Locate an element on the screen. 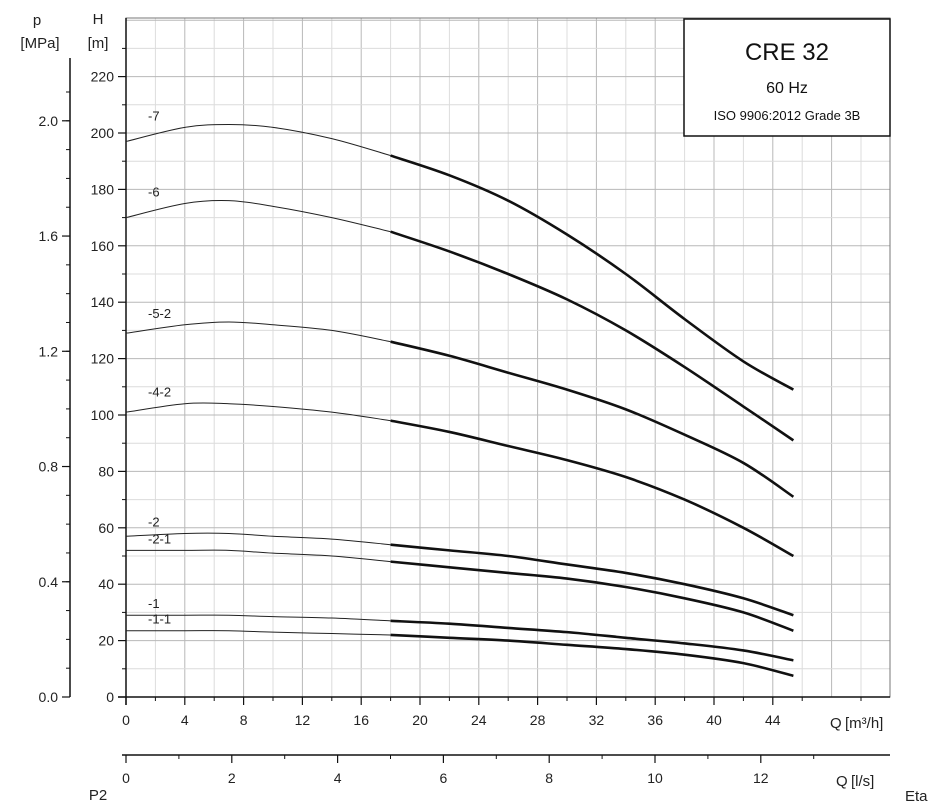  q-axis-tick-label: 32 is located at coordinates (597, 720).